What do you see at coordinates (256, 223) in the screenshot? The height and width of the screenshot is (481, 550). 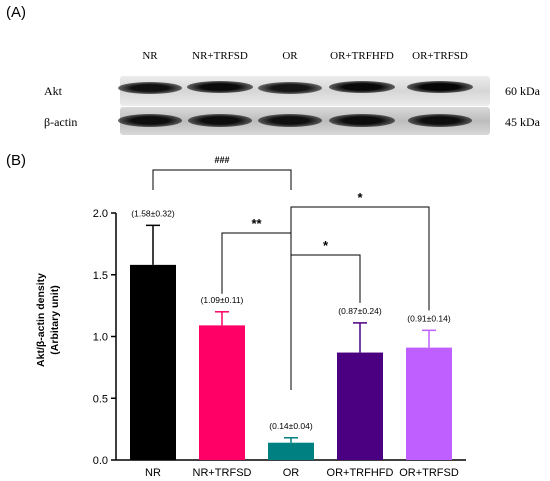 I see `significance-label: **` at bounding box center [256, 223].